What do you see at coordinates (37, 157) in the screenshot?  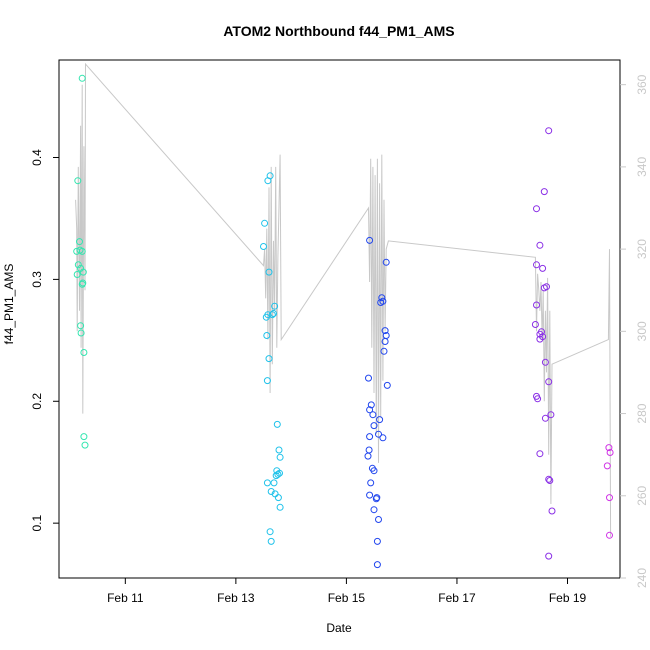 I see `y-tick-label: 0.4` at bounding box center [37, 157].